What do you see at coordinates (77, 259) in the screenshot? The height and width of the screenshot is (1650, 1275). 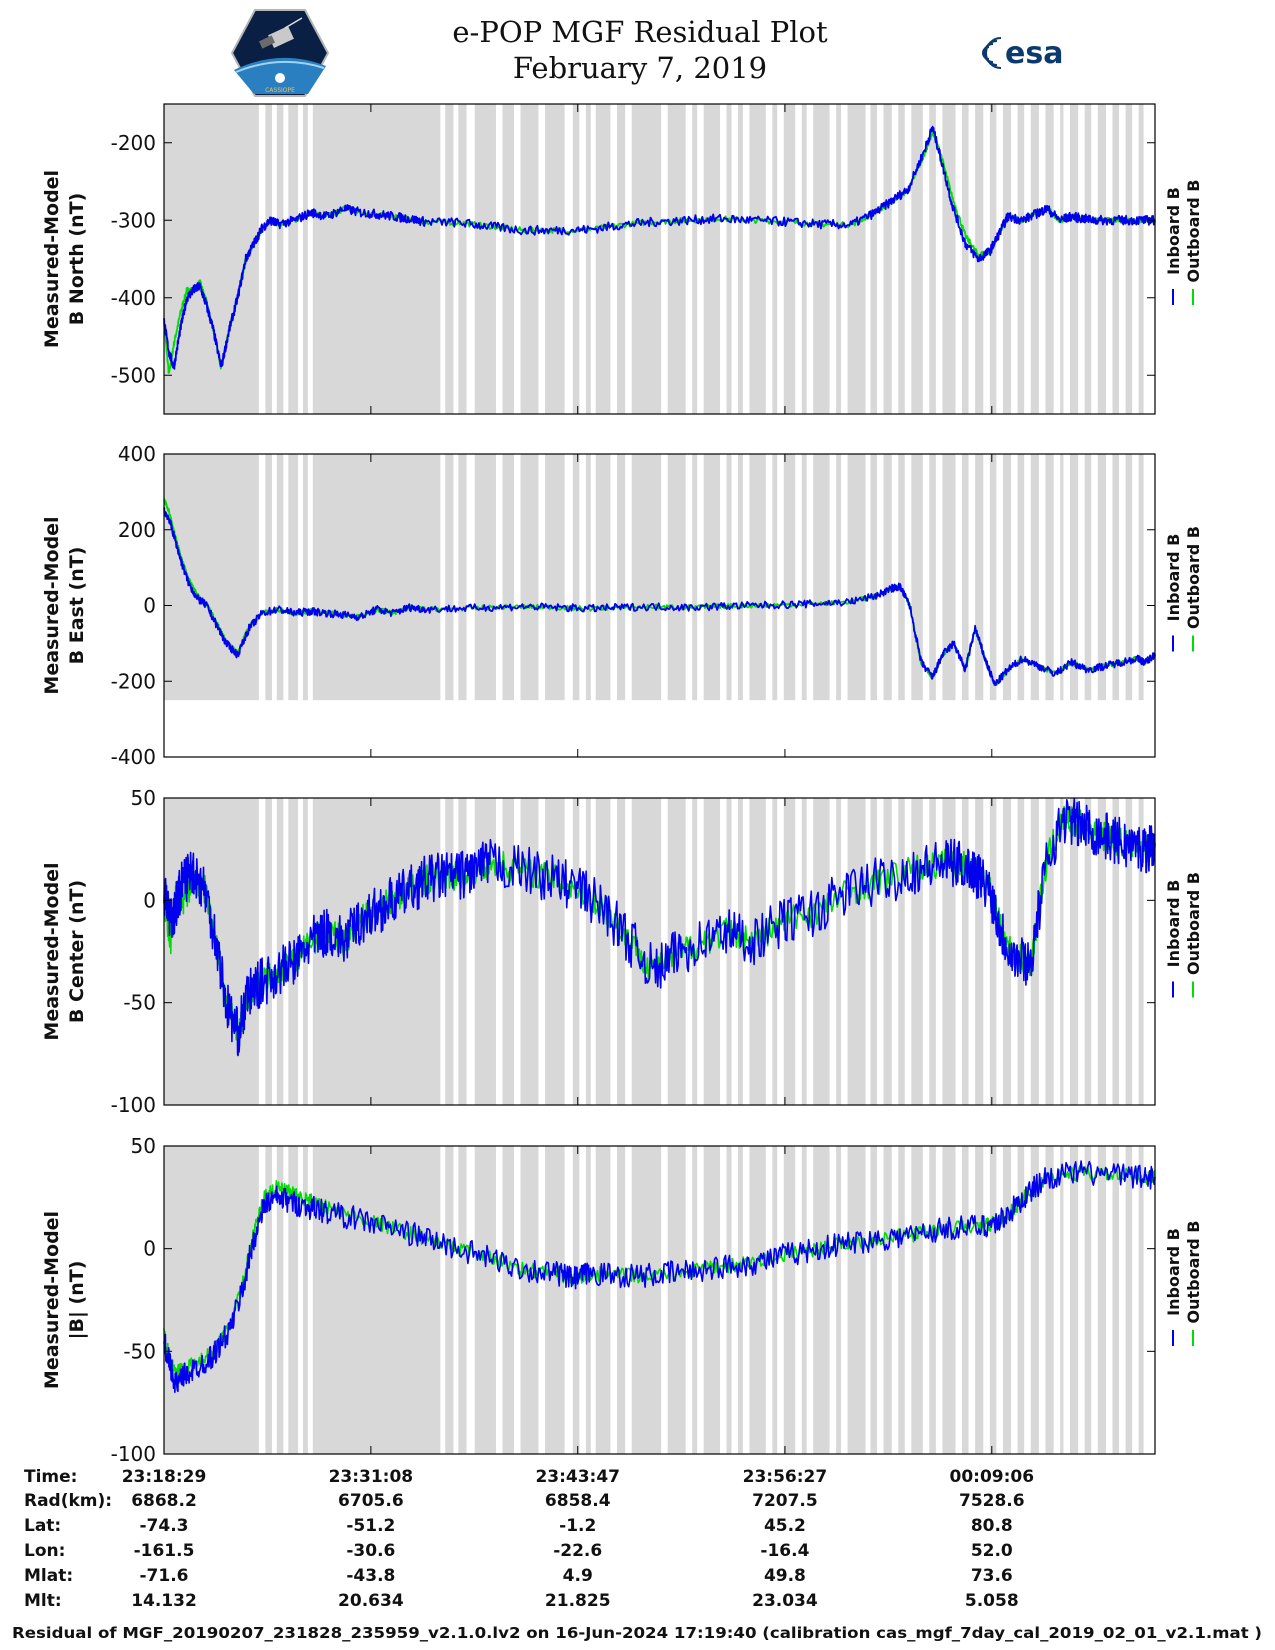 I see `y-axis-label: B North (nT)` at bounding box center [77, 259].